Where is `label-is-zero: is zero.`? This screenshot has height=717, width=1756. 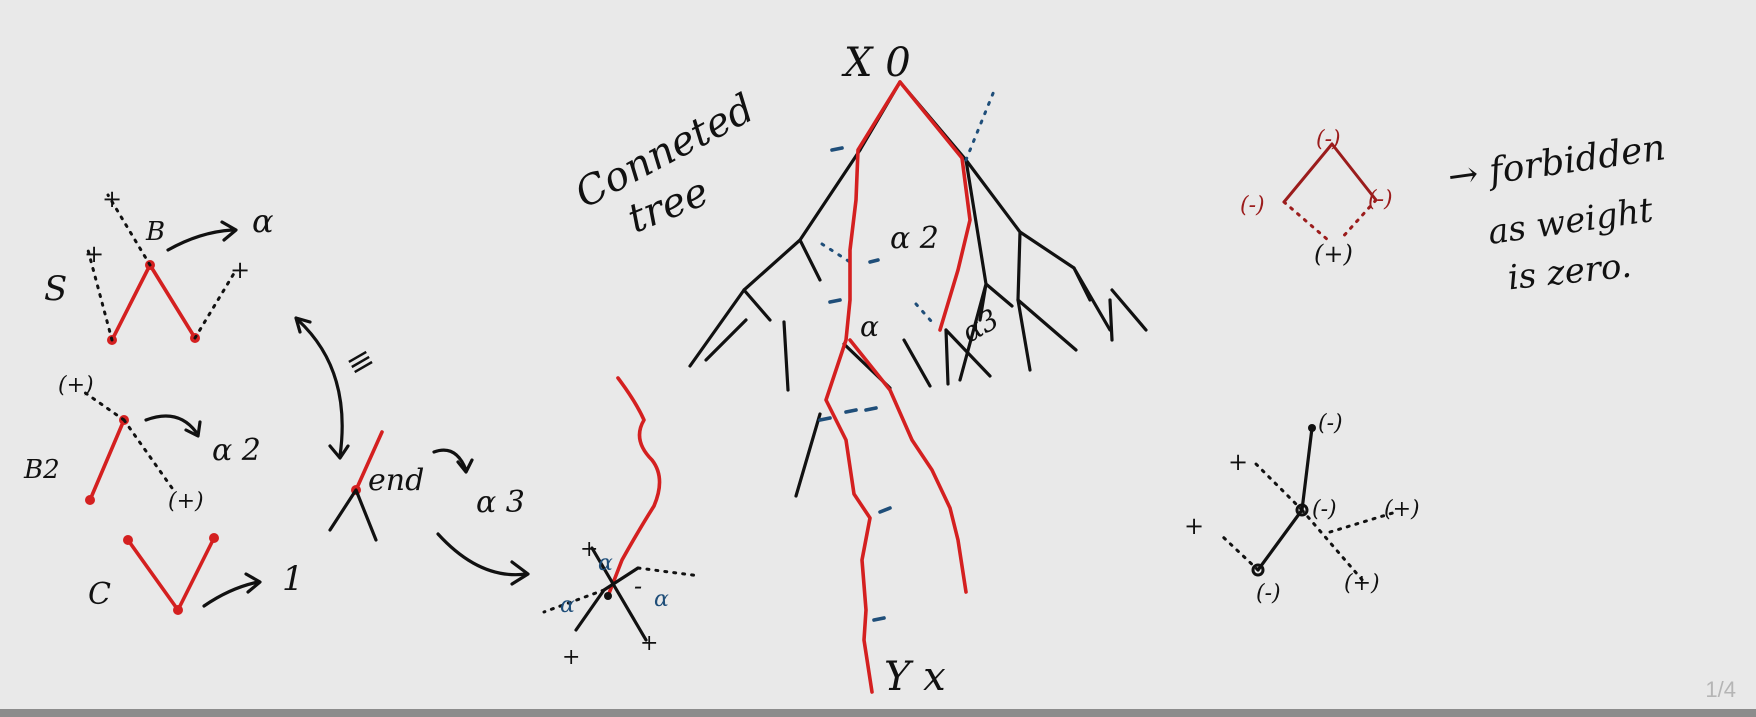 label-is-zero: is zero. is located at coordinates (1570, 272).